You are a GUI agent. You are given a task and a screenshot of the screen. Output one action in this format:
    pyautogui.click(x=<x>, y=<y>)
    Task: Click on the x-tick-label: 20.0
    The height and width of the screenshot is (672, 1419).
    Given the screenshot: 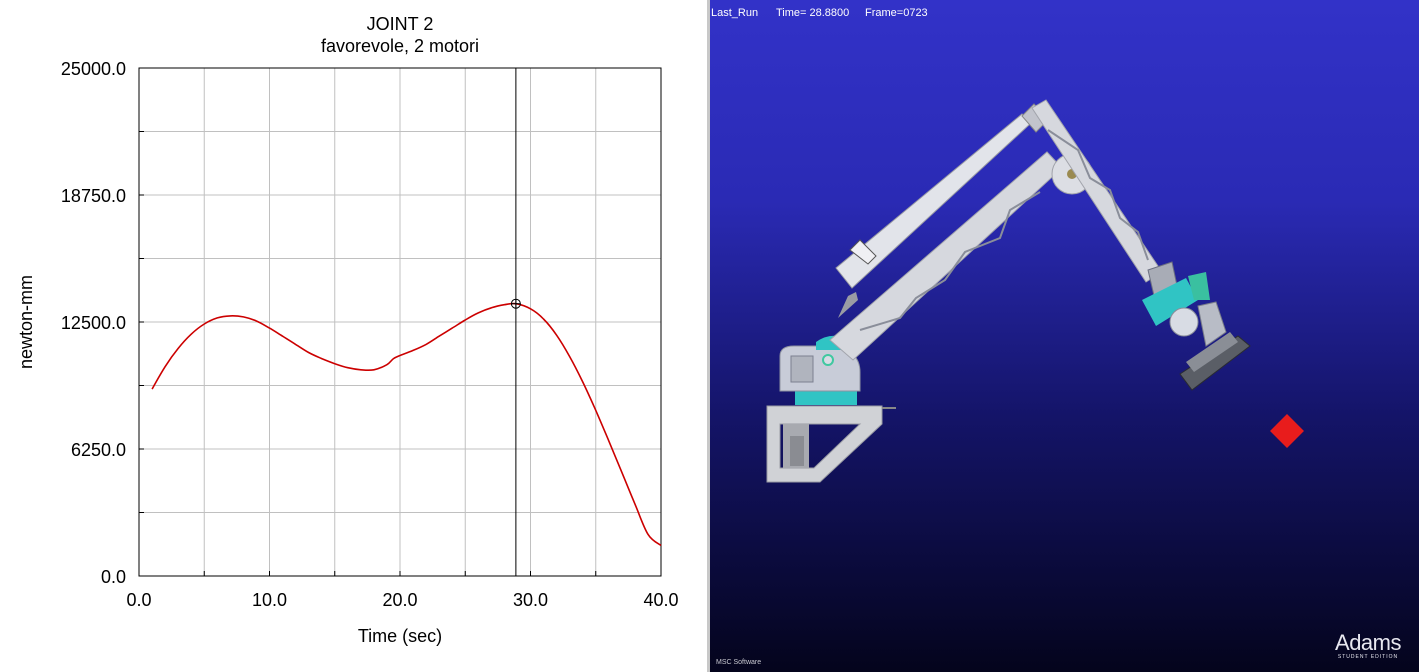 What is the action you would take?
    pyautogui.click(x=399, y=600)
    